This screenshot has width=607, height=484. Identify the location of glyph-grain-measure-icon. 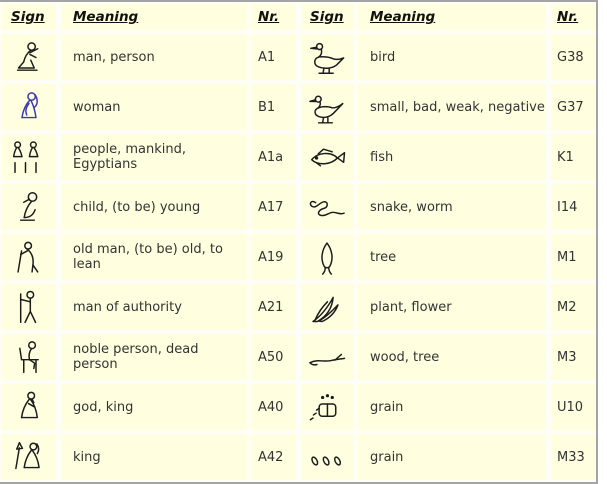
(327, 407).